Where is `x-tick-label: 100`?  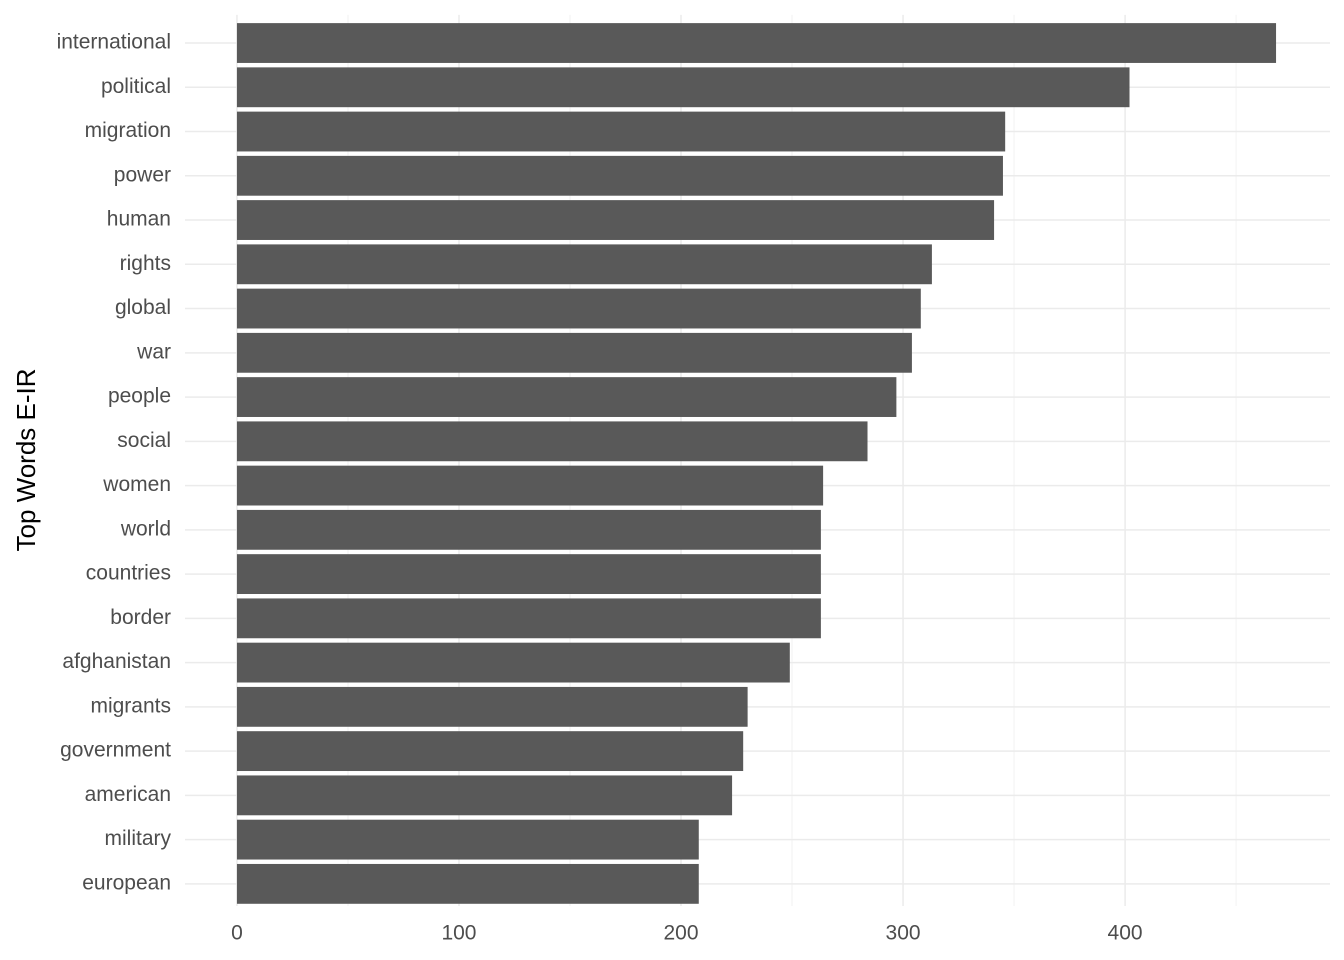 x-tick-label: 100 is located at coordinates (458, 933).